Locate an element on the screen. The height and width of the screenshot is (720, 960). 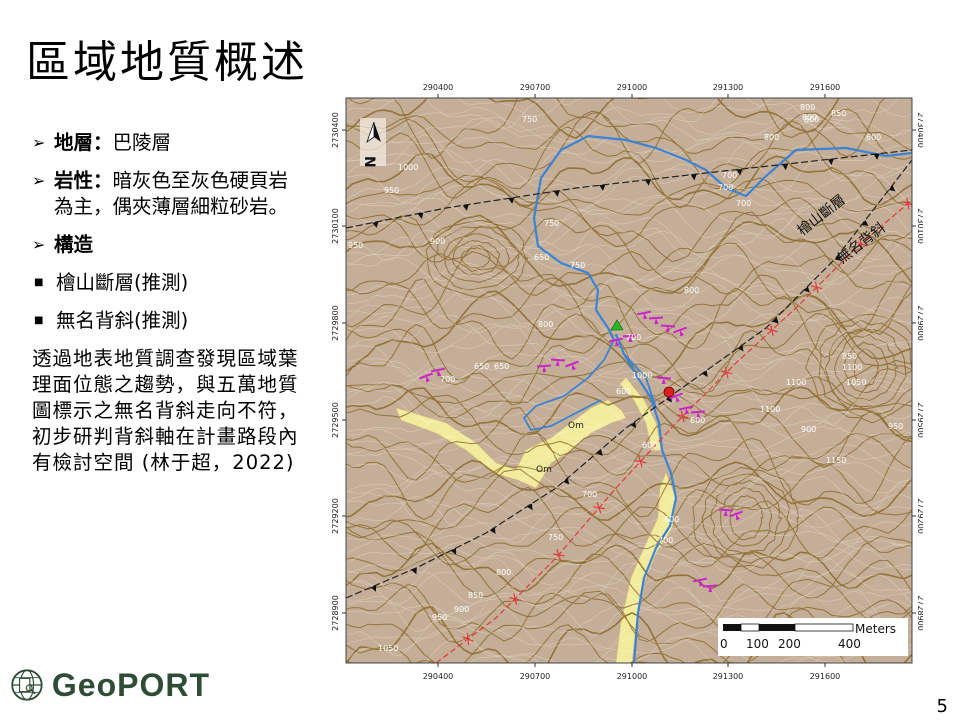
contour-elevation-label: 800 is located at coordinates (811, 119).